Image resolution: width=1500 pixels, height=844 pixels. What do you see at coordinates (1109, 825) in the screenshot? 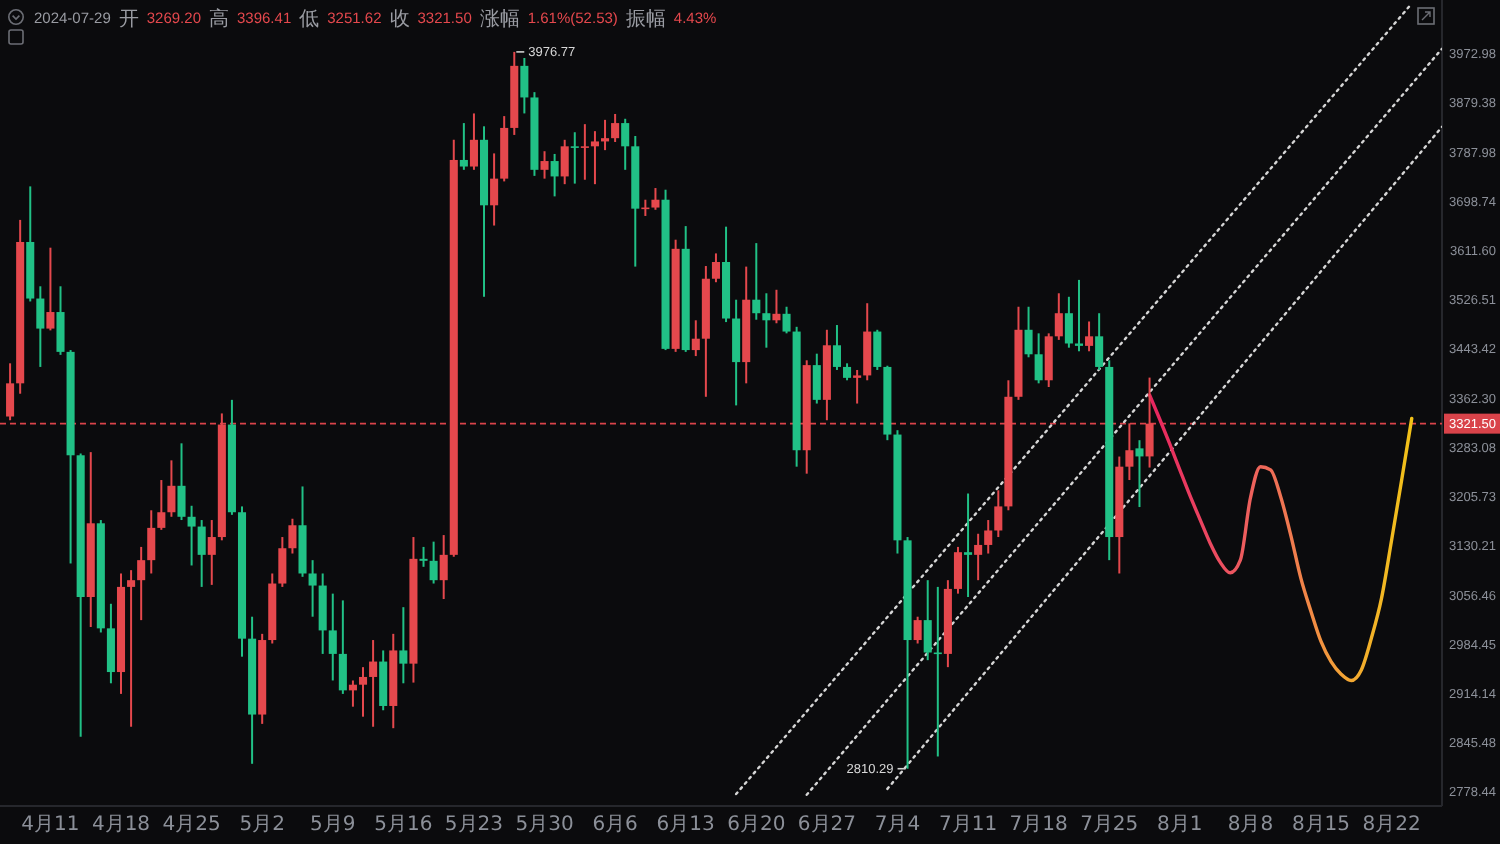
I see `x-tick-label: 7月25` at bounding box center [1109, 825].